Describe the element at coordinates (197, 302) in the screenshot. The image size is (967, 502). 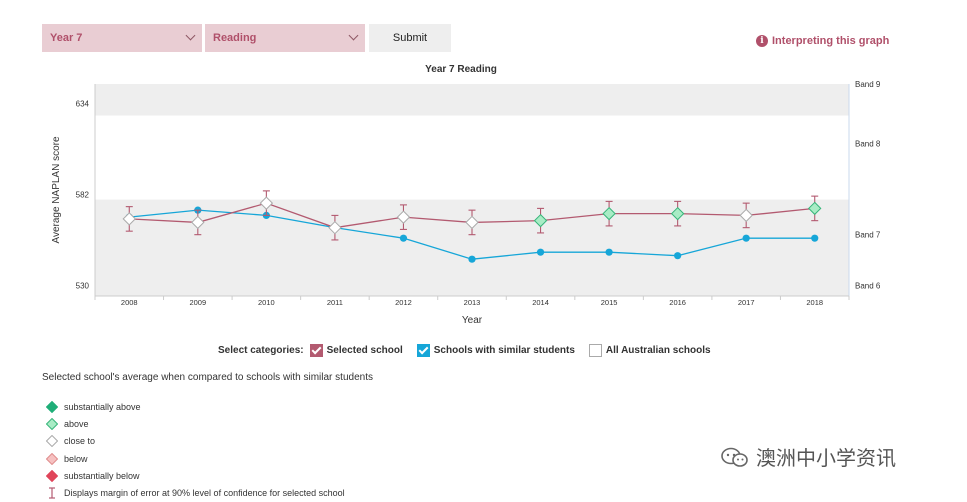
I see `x-tick-label: 2009` at that location.